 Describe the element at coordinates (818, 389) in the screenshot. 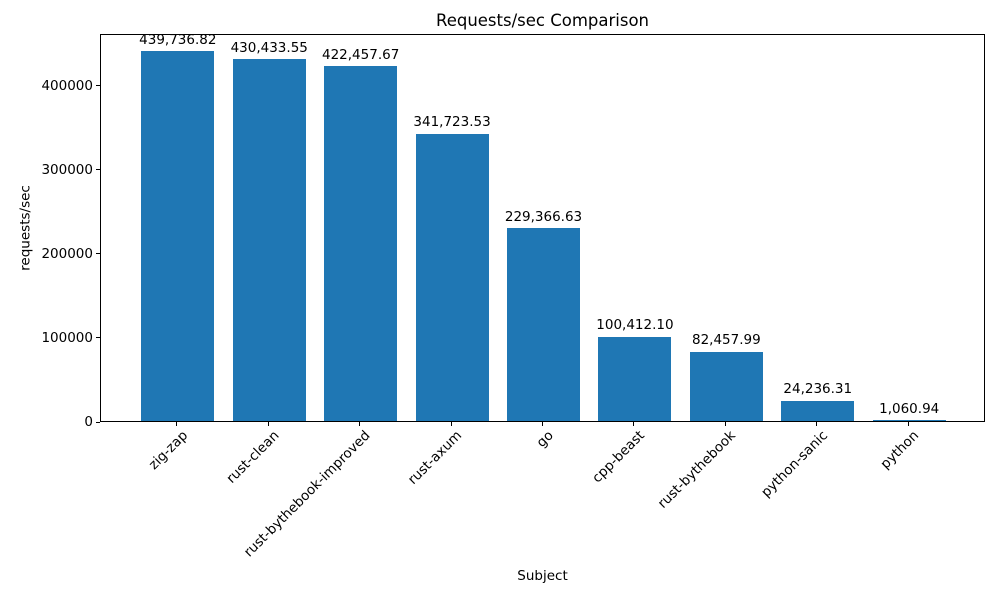

I see `bar-value-label: 24,236.31` at that location.